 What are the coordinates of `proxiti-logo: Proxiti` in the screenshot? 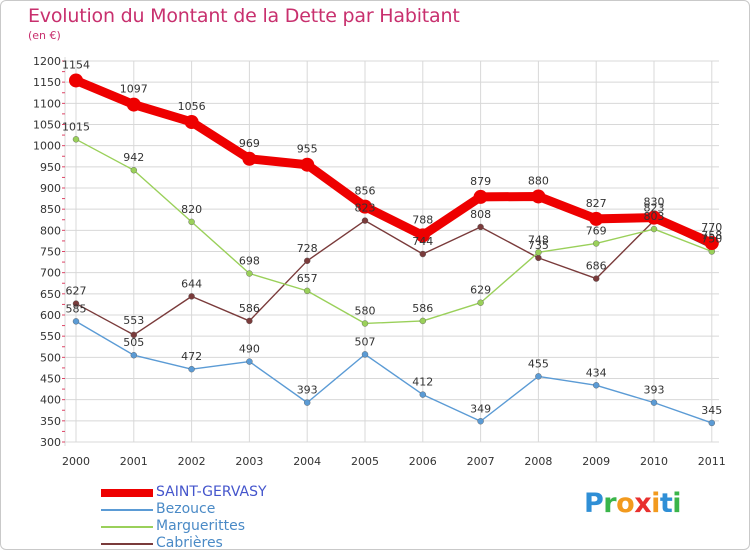 It's located at (633, 503).